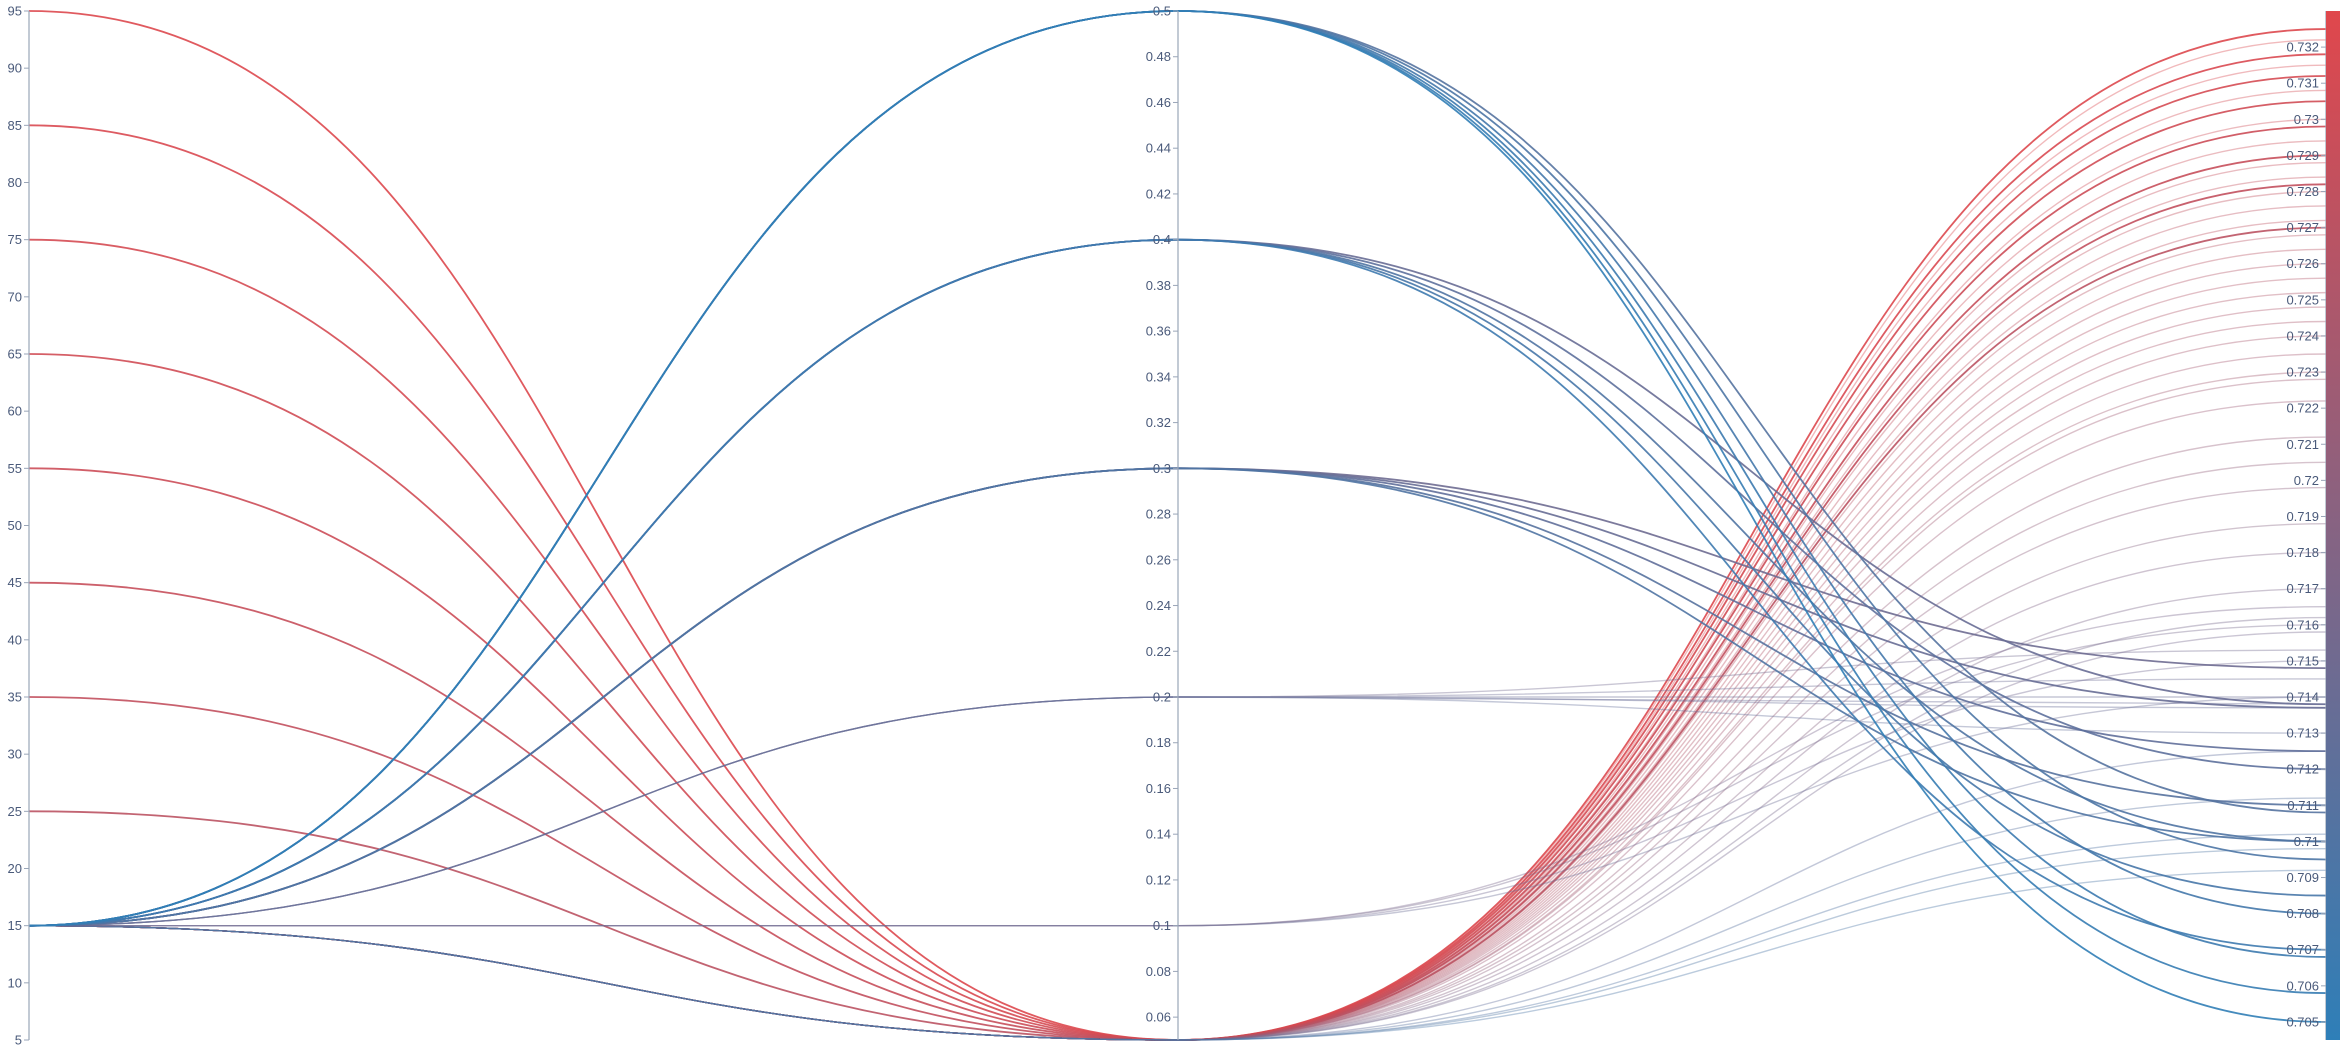 This screenshot has height=1051, width=2348. I want to click on tick-label: 0.721, so click(2302, 444).